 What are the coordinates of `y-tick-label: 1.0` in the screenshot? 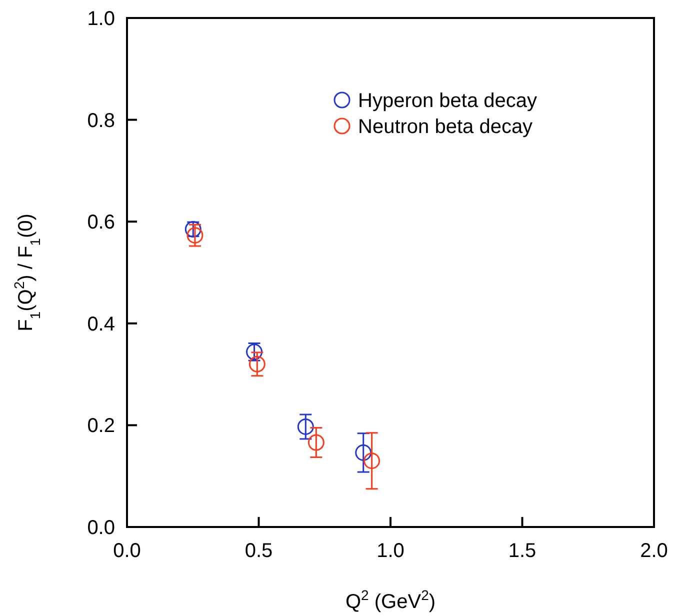 It's located at (101, 19).